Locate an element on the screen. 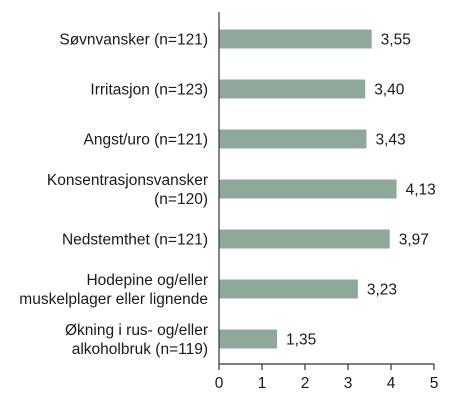  x-tick-label: 1 is located at coordinates (262, 383).